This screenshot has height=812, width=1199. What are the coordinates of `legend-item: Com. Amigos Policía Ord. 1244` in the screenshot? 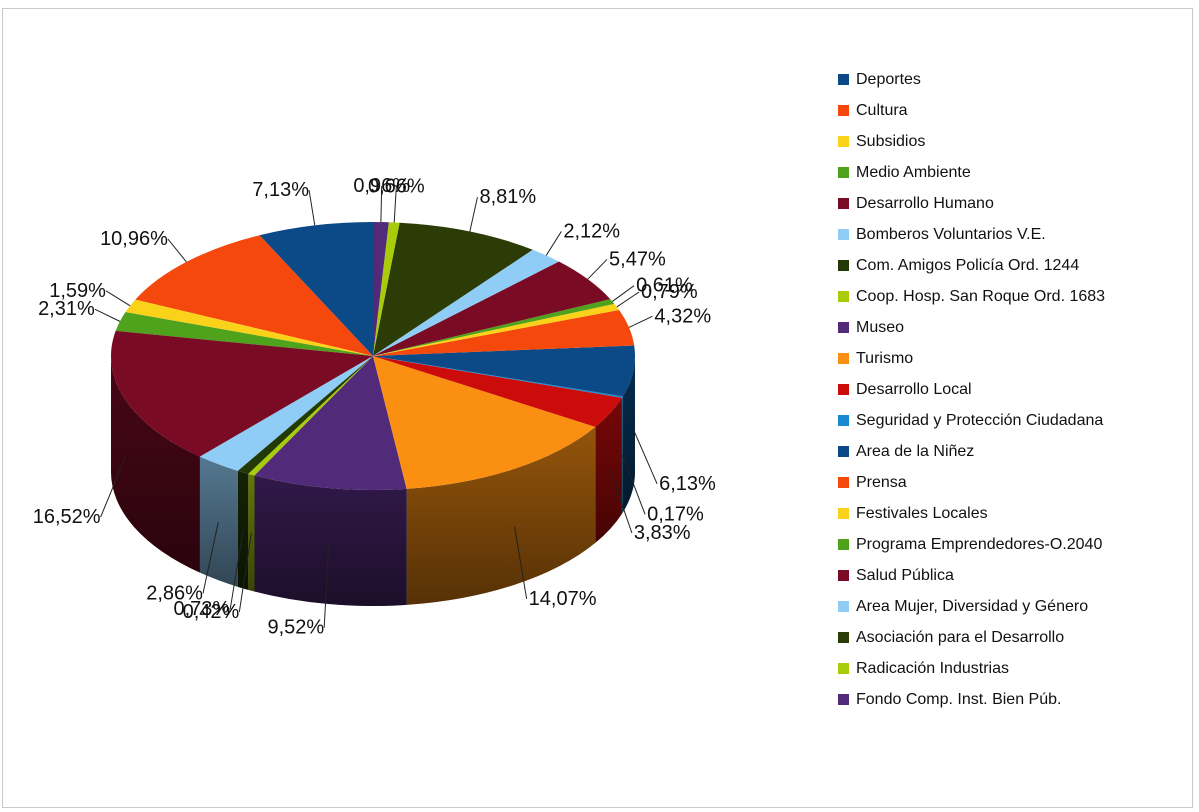 It's located at (958, 265).